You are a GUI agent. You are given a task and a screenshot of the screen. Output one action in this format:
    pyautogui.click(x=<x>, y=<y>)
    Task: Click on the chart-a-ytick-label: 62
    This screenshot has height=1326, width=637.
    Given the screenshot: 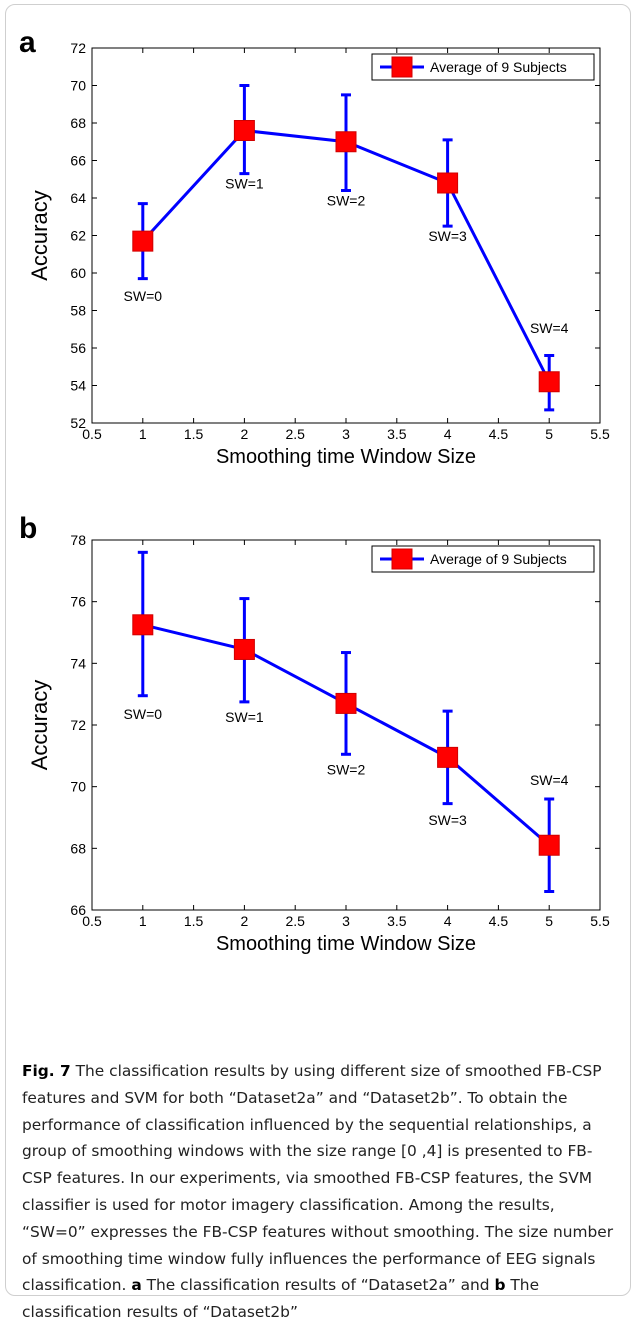 What is the action you would take?
    pyautogui.click(x=78, y=236)
    